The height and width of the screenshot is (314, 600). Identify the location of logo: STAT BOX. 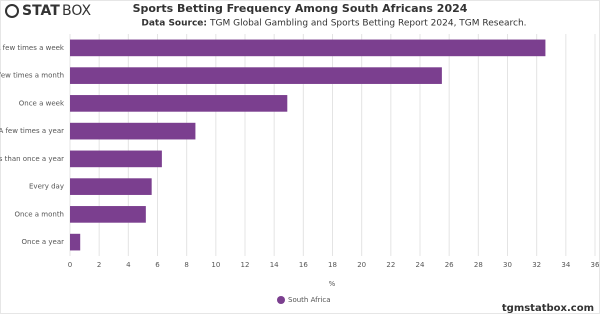
(48, 11).